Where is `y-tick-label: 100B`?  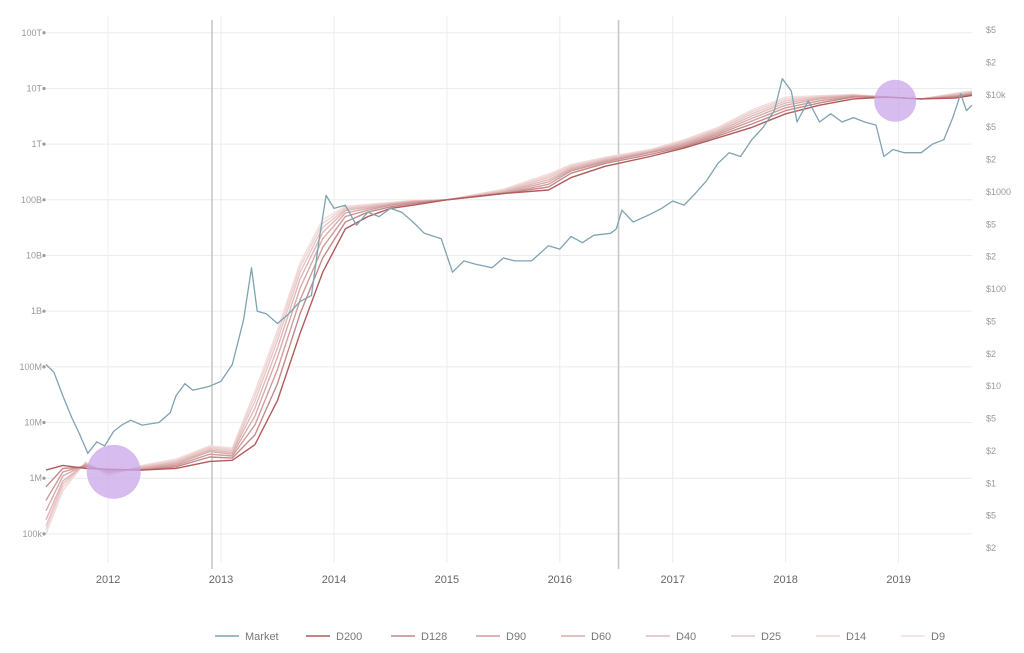
y-tick-label: 100B is located at coordinates (31, 200).